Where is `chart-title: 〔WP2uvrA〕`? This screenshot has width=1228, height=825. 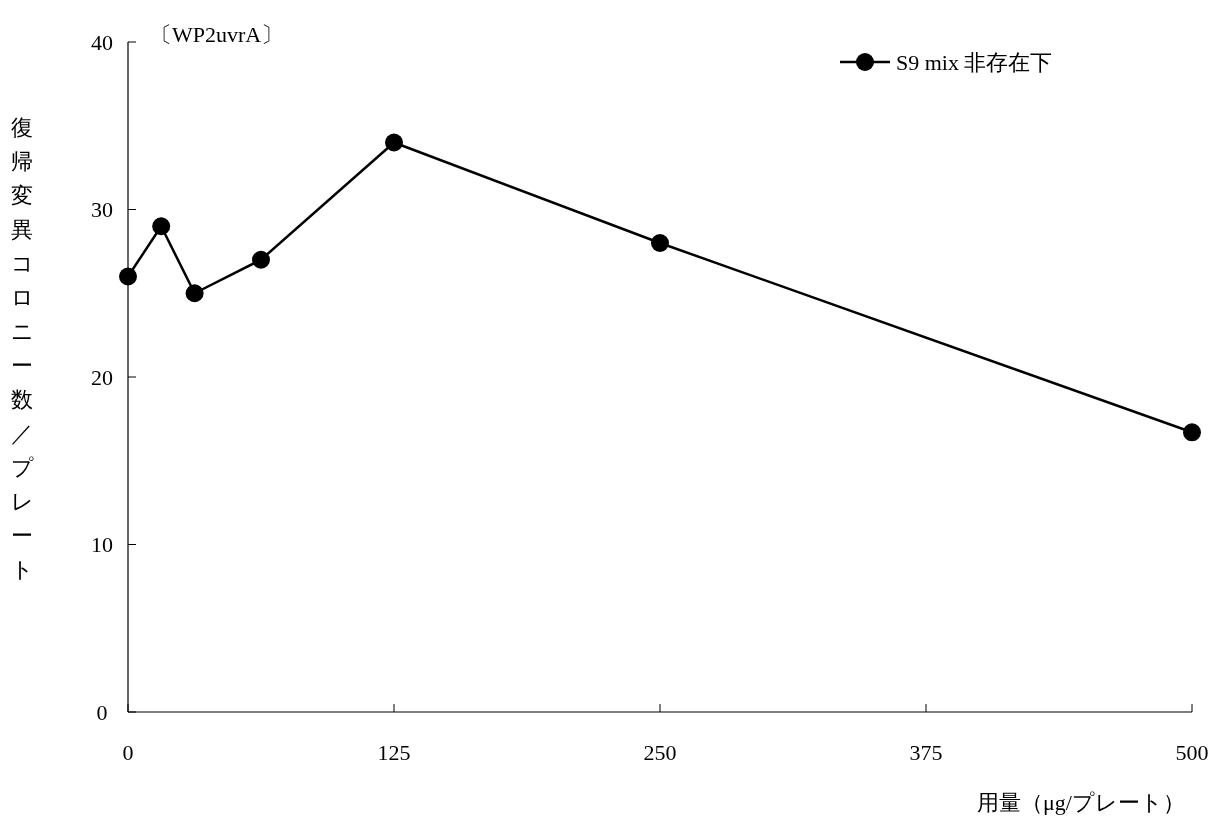 chart-title: 〔WP2uvrA〕 is located at coordinates (217, 34).